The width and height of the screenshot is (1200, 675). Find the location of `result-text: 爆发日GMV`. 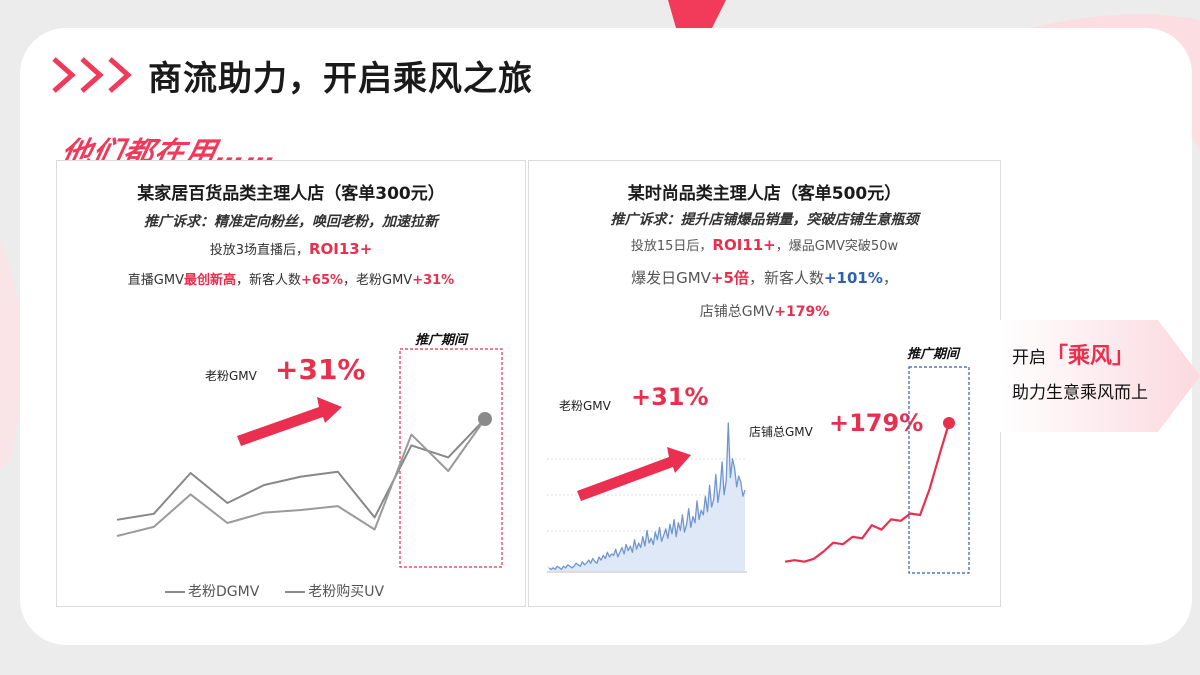

result-text: 爆发日GMV is located at coordinates (671, 278).